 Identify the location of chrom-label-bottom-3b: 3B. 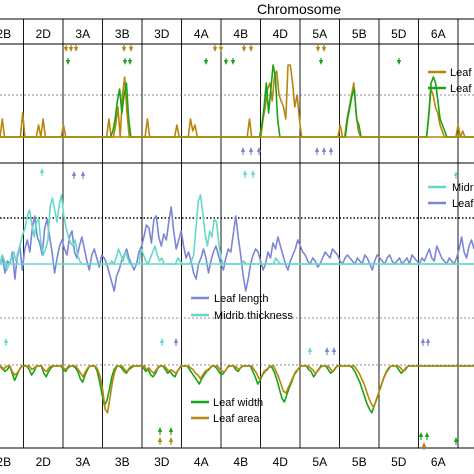
(122, 462).